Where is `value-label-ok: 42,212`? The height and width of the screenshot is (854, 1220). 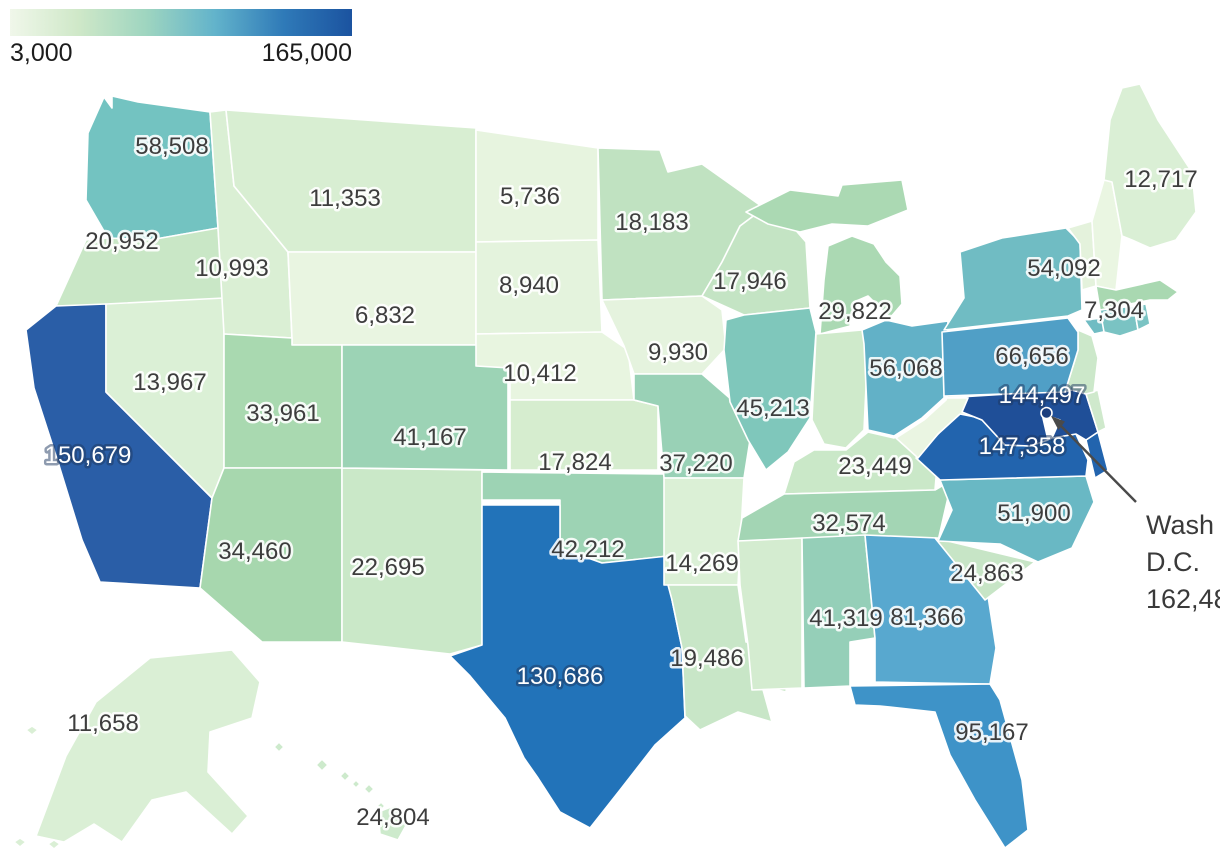 value-label-ok: 42,212 is located at coordinates (587, 549).